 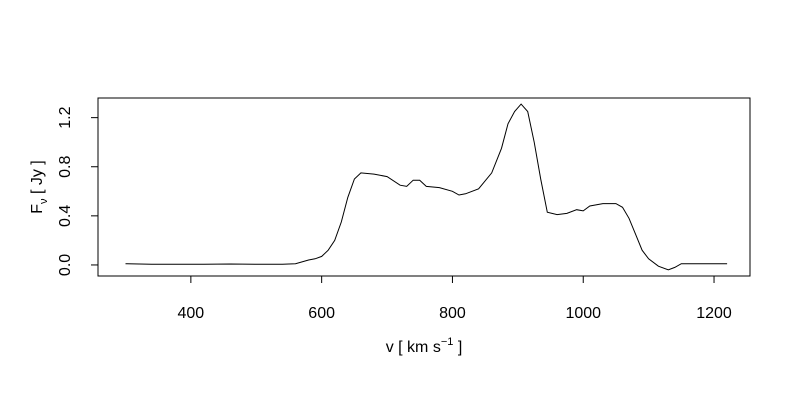 I want to click on x-tick-label: 600, so click(x=321, y=313).